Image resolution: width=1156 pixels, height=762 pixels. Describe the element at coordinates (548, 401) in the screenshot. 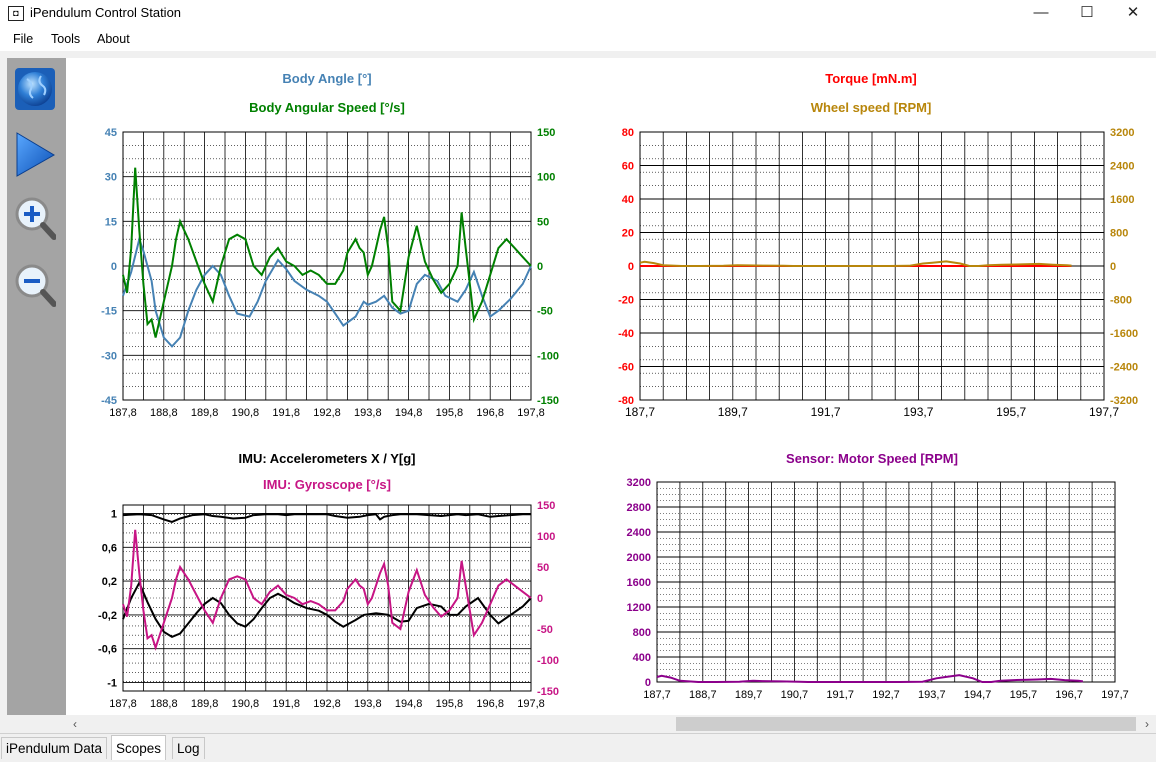

I see `tl-y2tick-label: -150` at that location.